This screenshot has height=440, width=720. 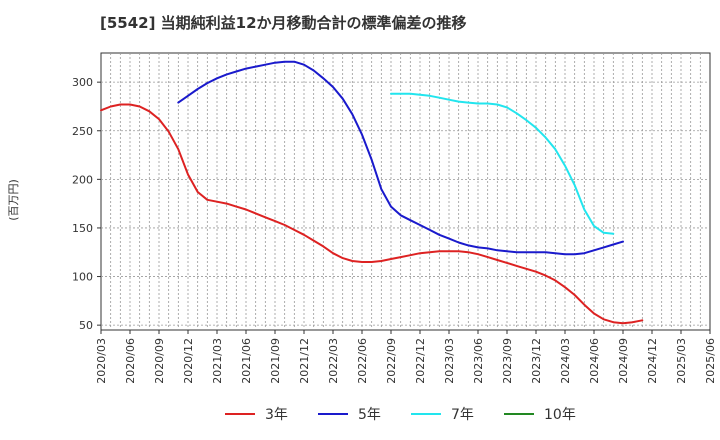 I want to click on x-tick-label: 2024/06, so click(x=594, y=361).